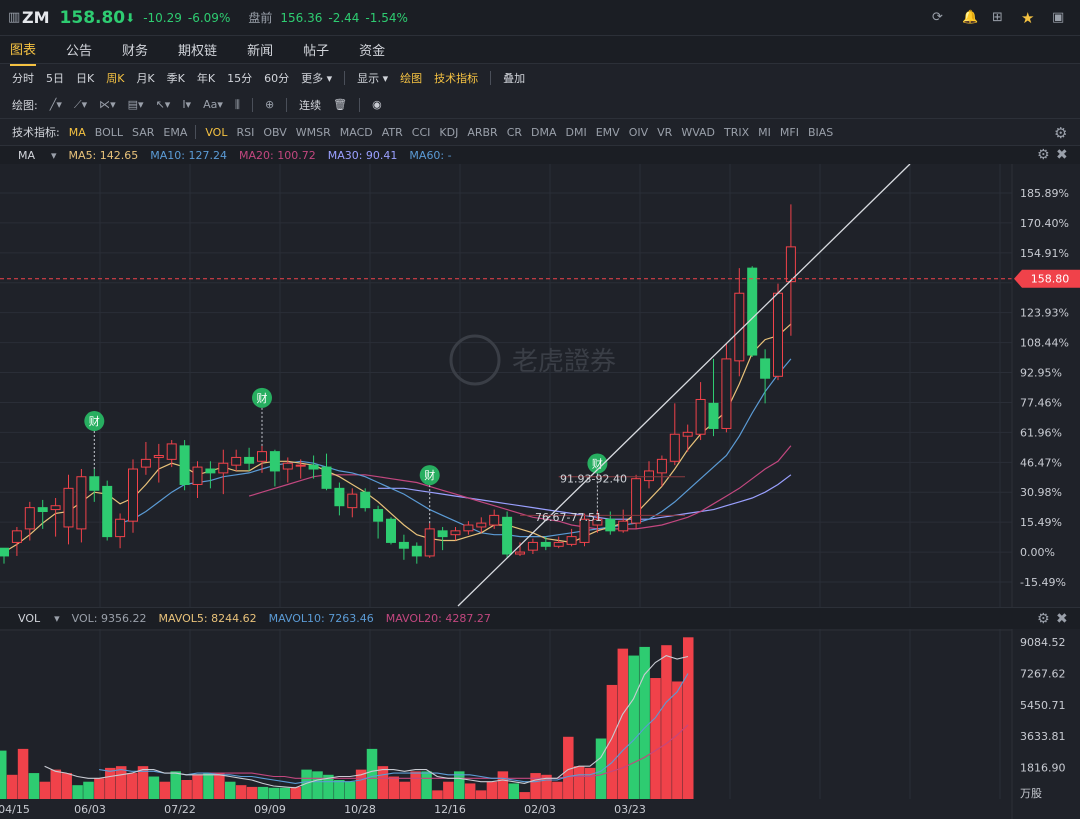 This screenshot has width=1080, height=819. I want to click on indicator-bias: BIAS, so click(820, 132).